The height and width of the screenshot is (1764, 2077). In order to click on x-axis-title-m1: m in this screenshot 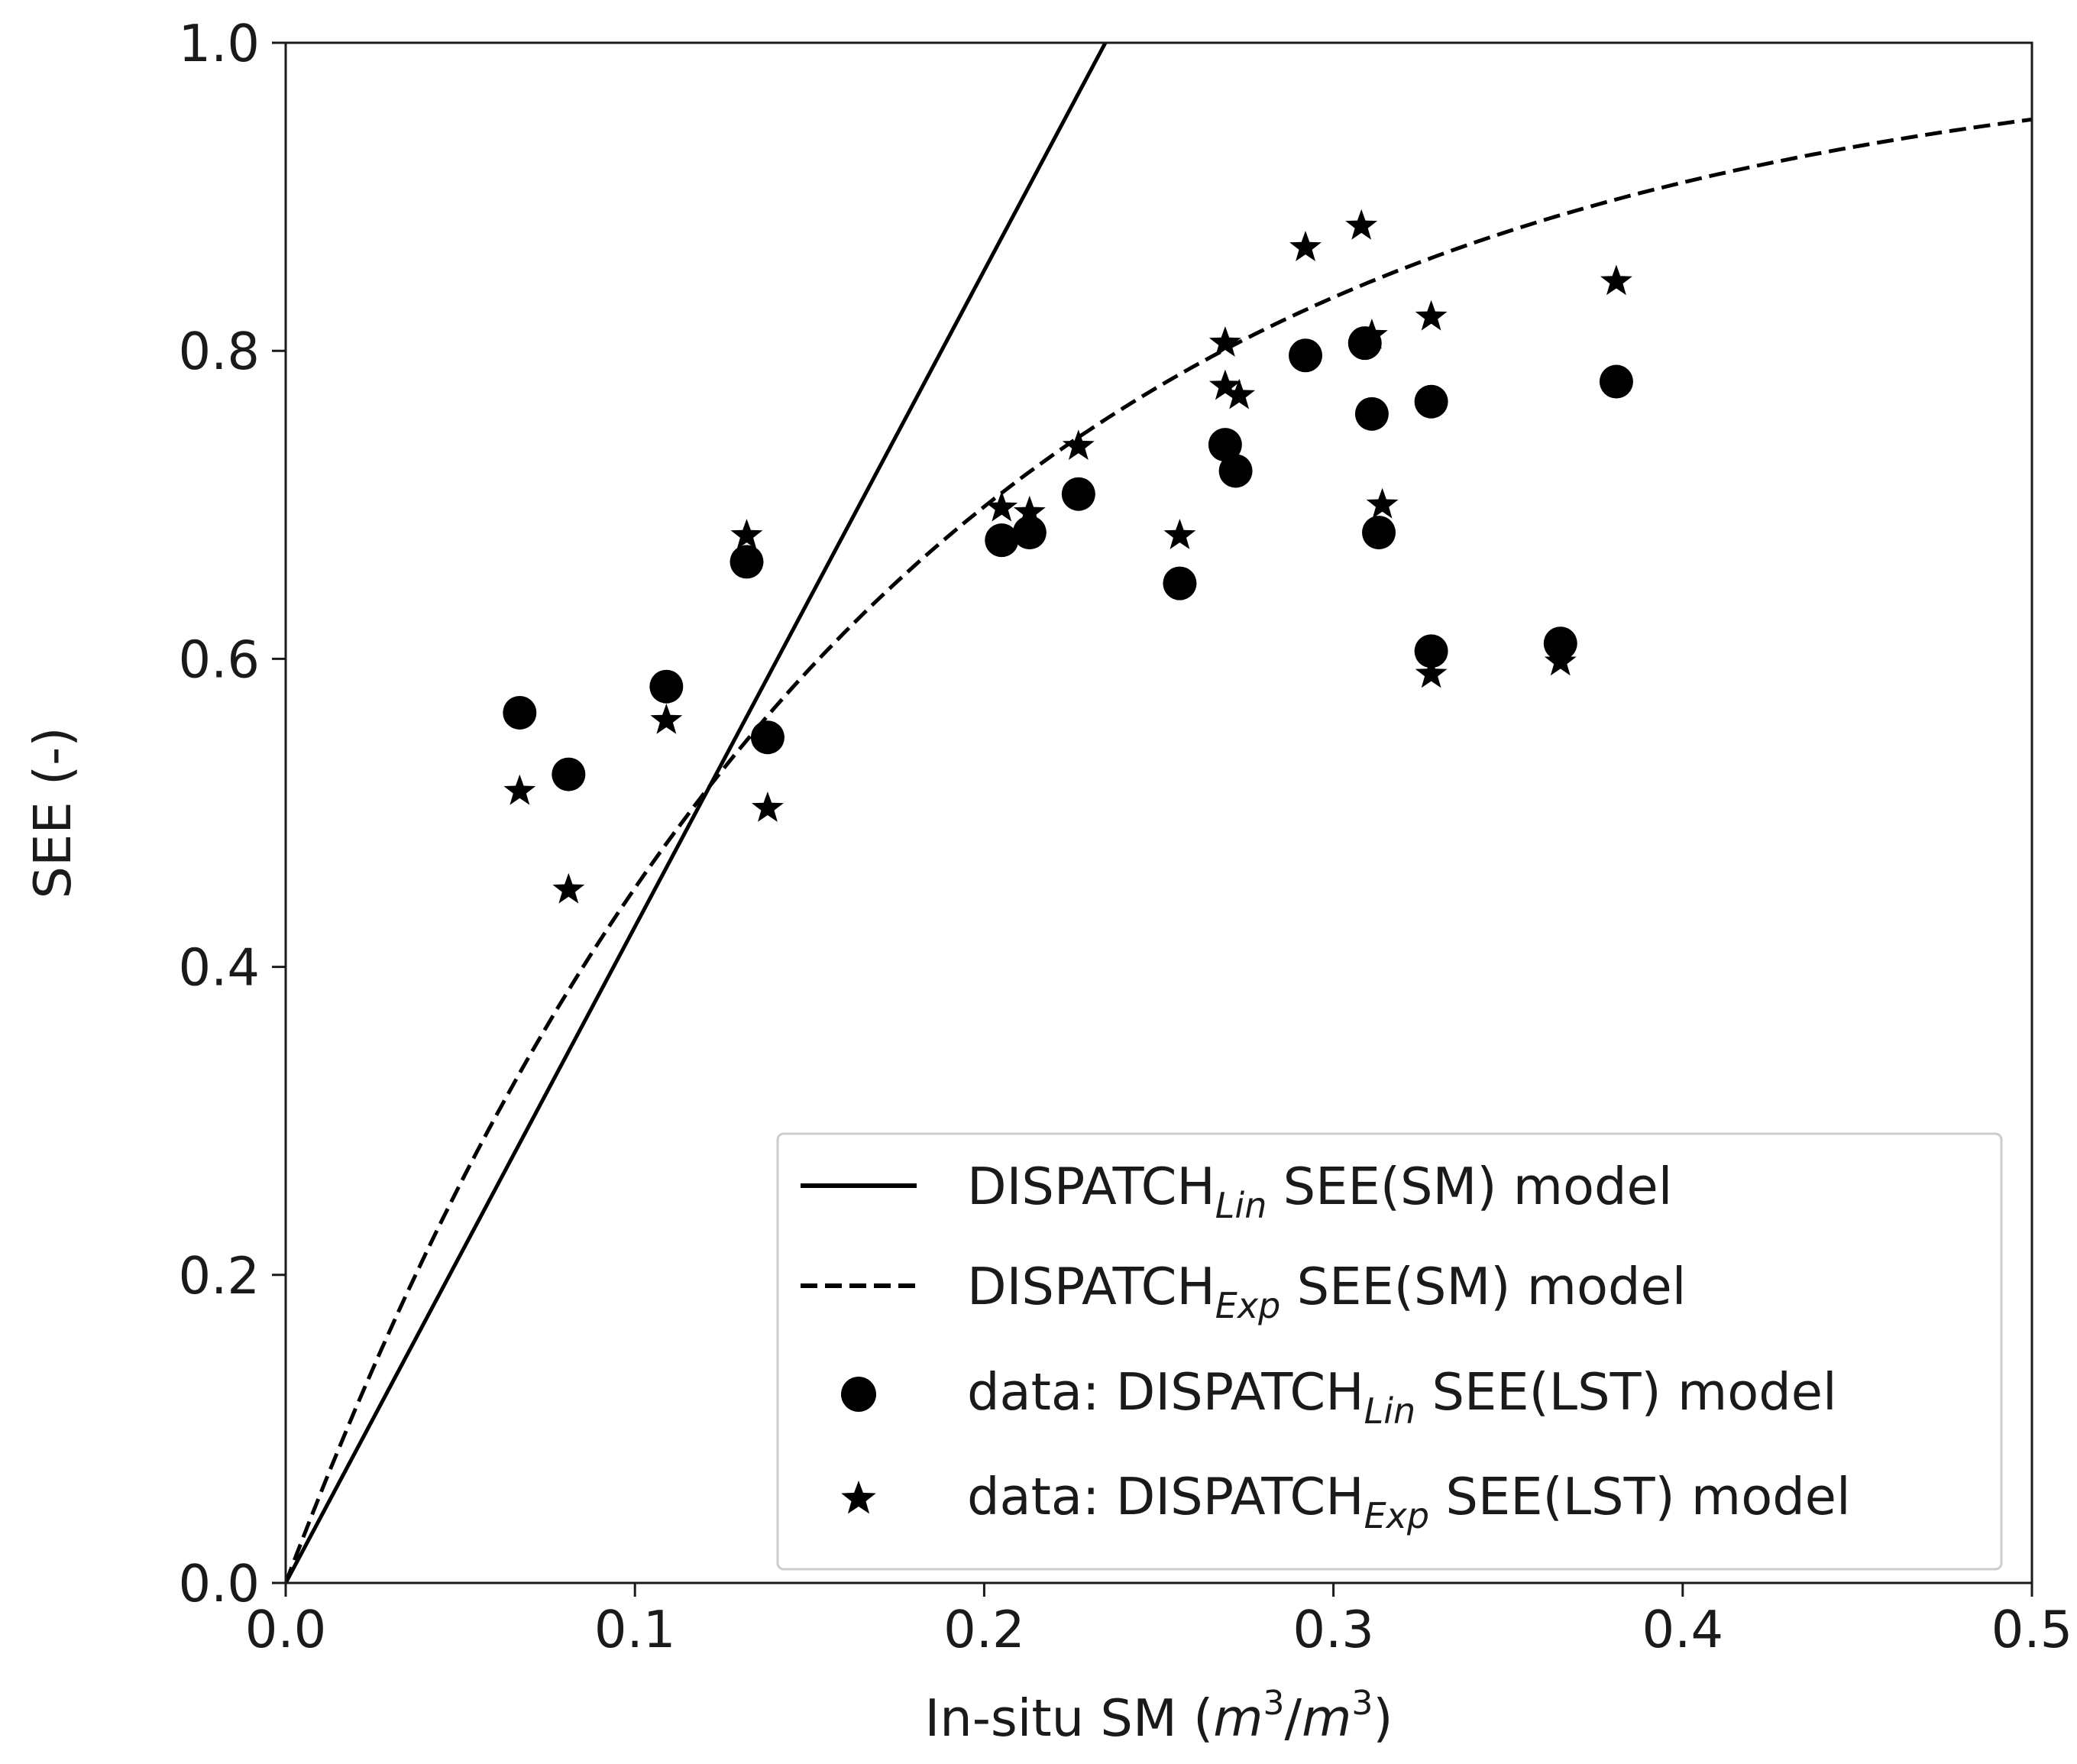, I will do `click(1238, 1718)`.